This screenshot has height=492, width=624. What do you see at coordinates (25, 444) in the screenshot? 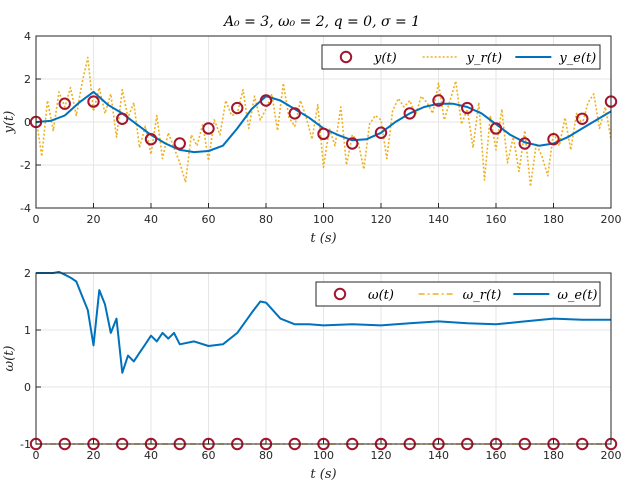
I see `p1-y-tick-label: -1` at bounding box center [25, 444].